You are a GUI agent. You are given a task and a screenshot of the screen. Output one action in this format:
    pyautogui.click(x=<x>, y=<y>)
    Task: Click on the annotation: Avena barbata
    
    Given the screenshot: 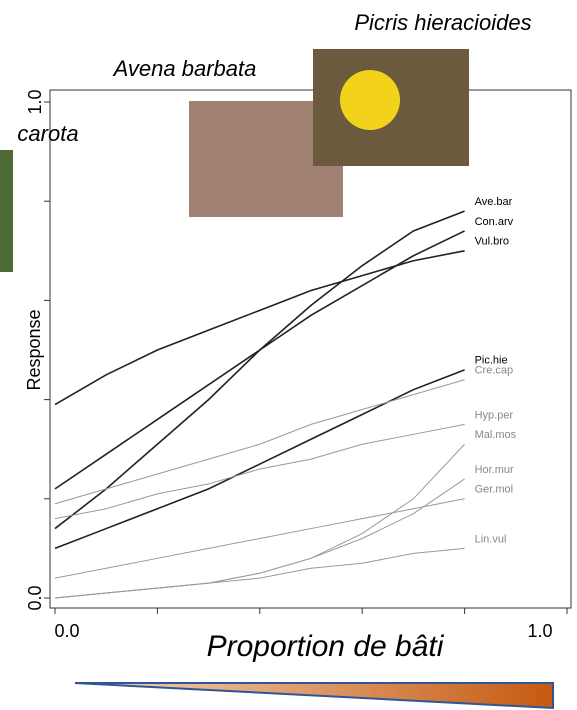 What is the action you would take?
    pyautogui.click(x=184, y=68)
    